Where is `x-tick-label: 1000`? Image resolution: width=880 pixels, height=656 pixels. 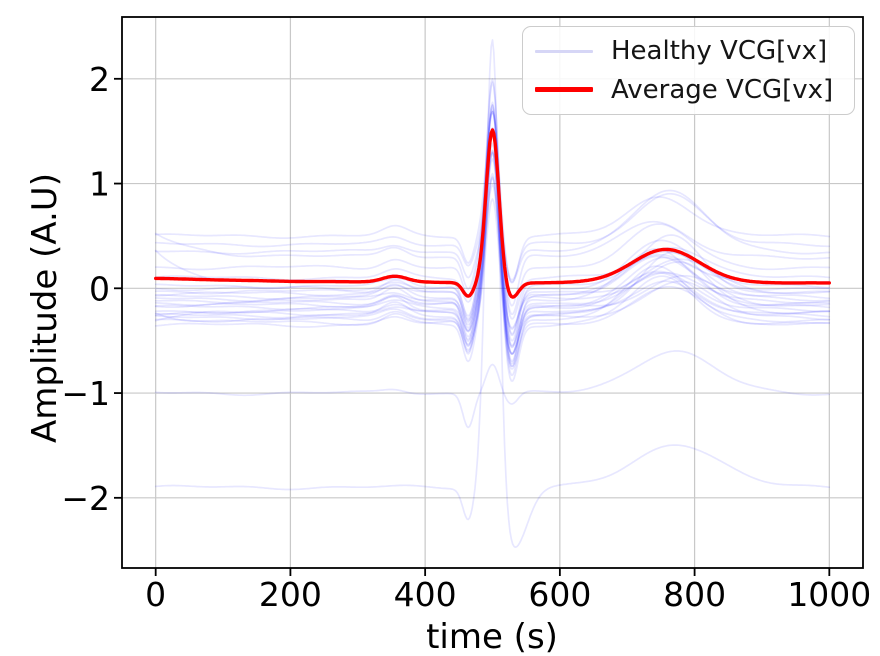
x-tick-label: 1000 is located at coordinates (829, 594).